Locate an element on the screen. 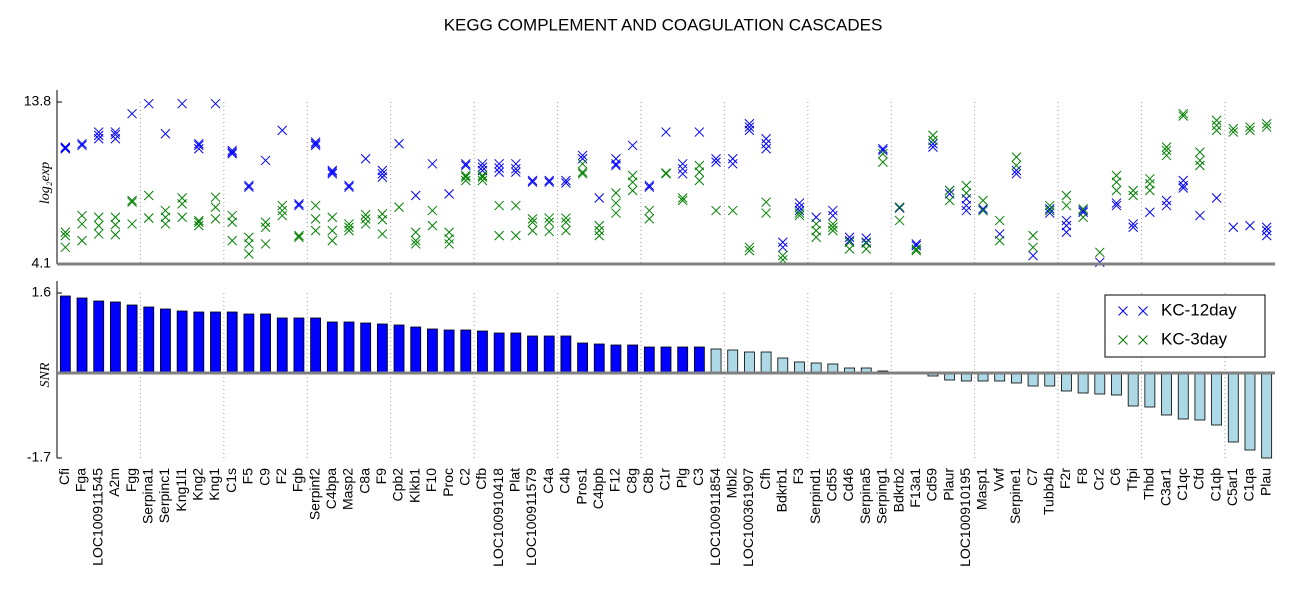  x-tick-label: Kng2 is located at coordinates (198, 484).